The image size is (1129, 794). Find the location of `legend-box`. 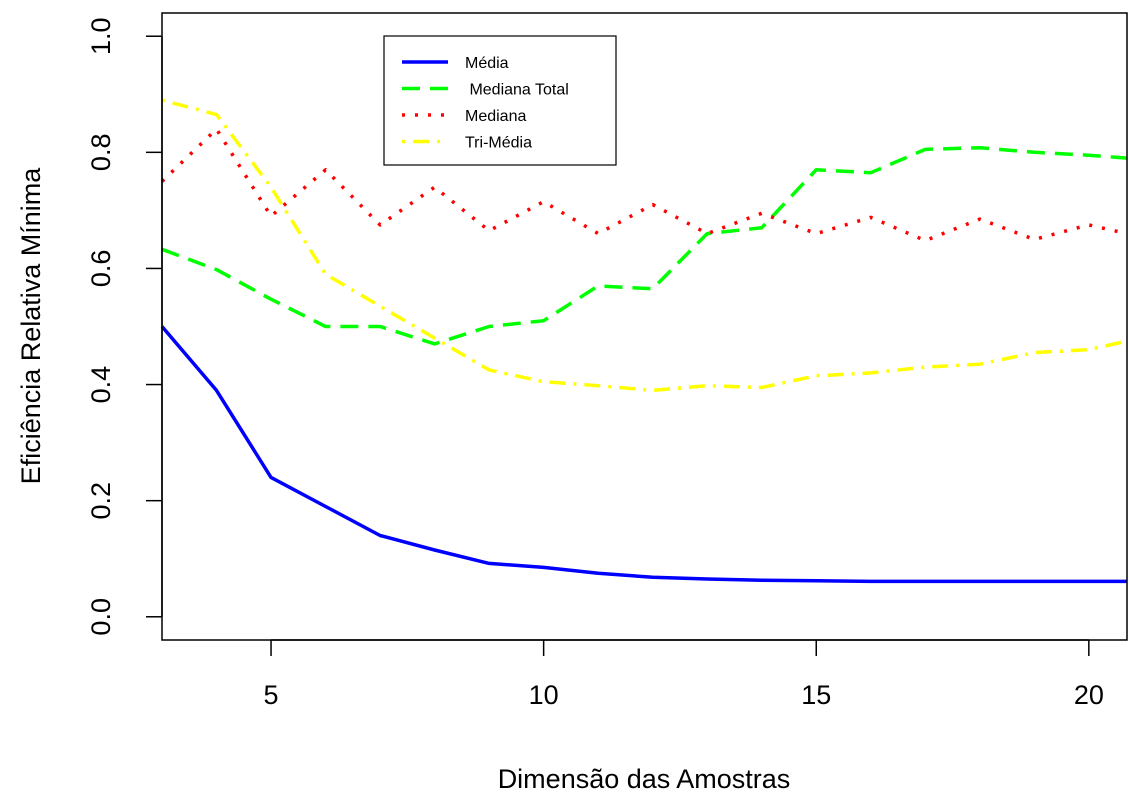

legend-box is located at coordinates (500, 100).